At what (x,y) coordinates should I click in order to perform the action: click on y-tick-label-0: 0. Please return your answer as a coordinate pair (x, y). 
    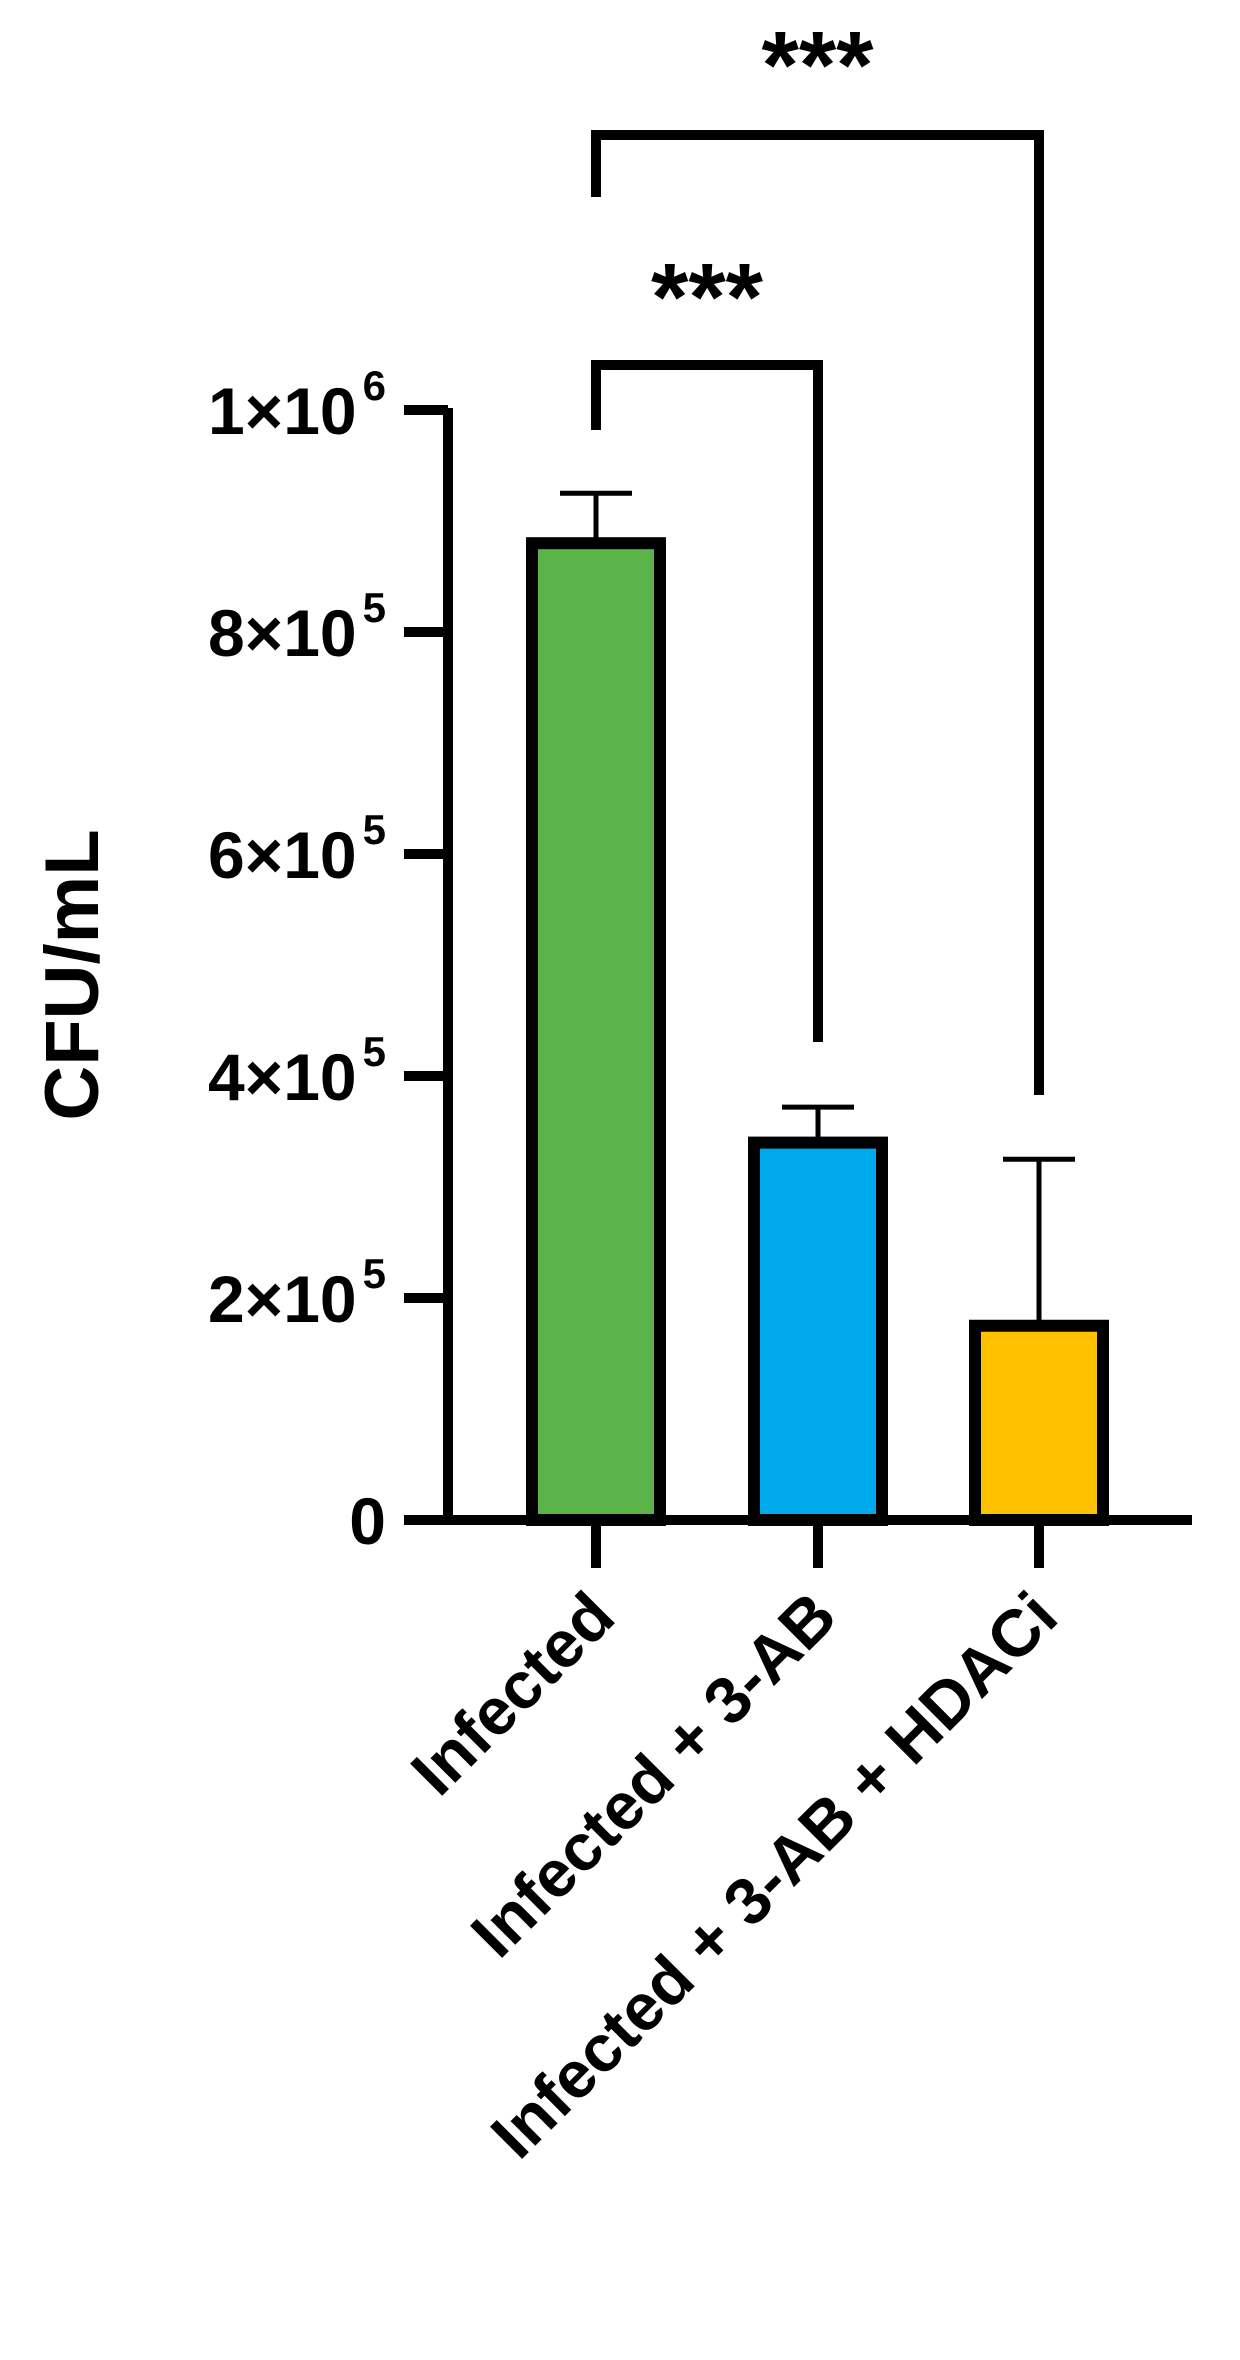
    Looking at the image, I should click on (367, 1521).